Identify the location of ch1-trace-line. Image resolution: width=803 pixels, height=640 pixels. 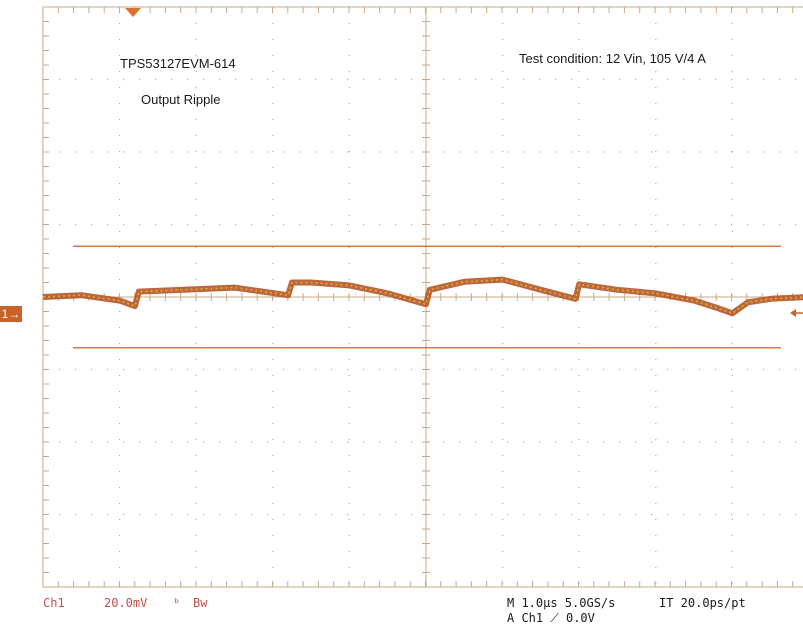
(422, 296).